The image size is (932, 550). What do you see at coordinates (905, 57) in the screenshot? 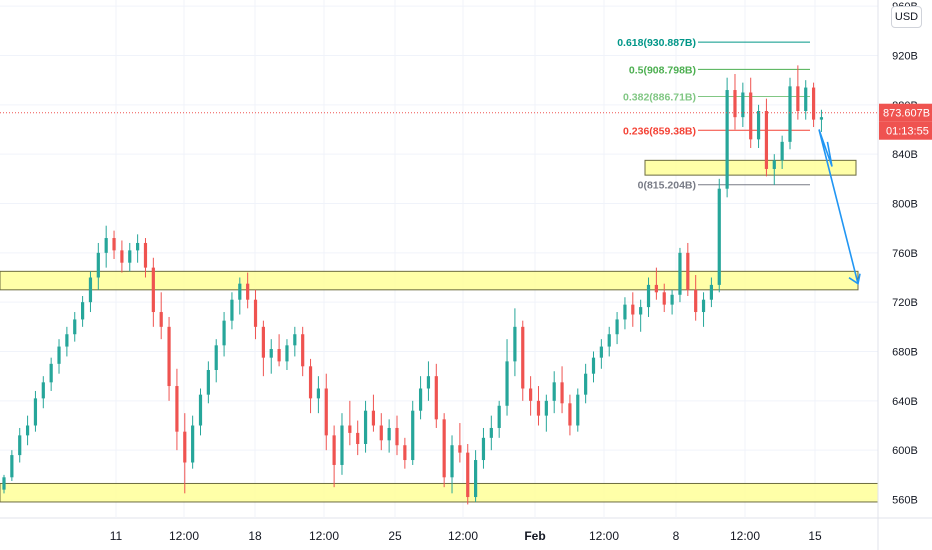
I see `price-tick-label: 920B` at bounding box center [905, 57].